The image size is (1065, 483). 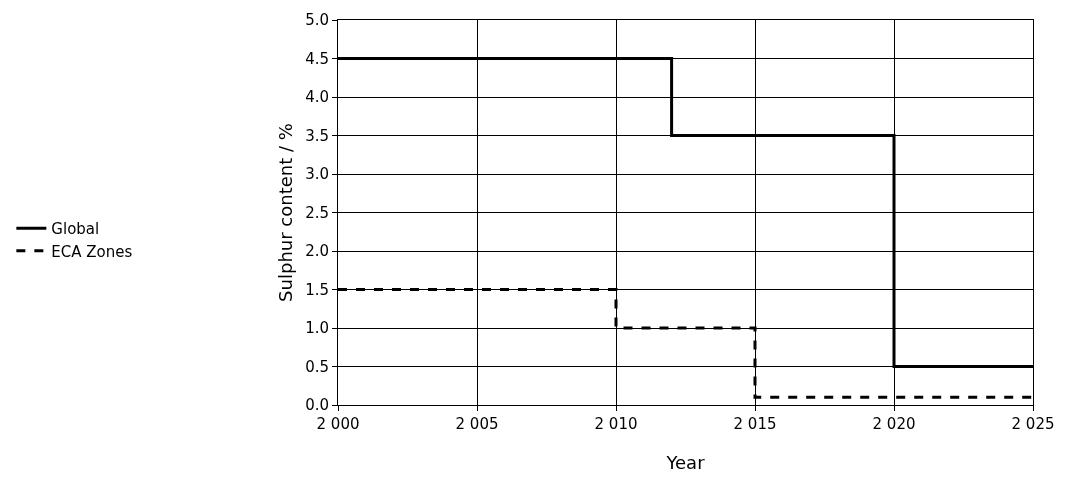 What do you see at coordinates (477, 424) in the screenshot?
I see `x-tick-label: 2 005` at bounding box center [477, 424].